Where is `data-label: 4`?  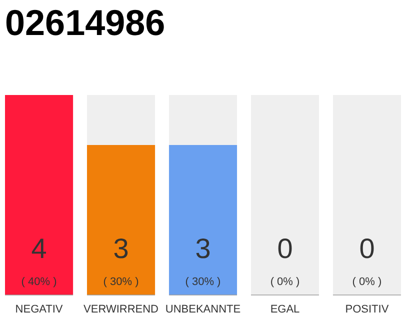
data-label: 4 is located at coordinates (39, 248).